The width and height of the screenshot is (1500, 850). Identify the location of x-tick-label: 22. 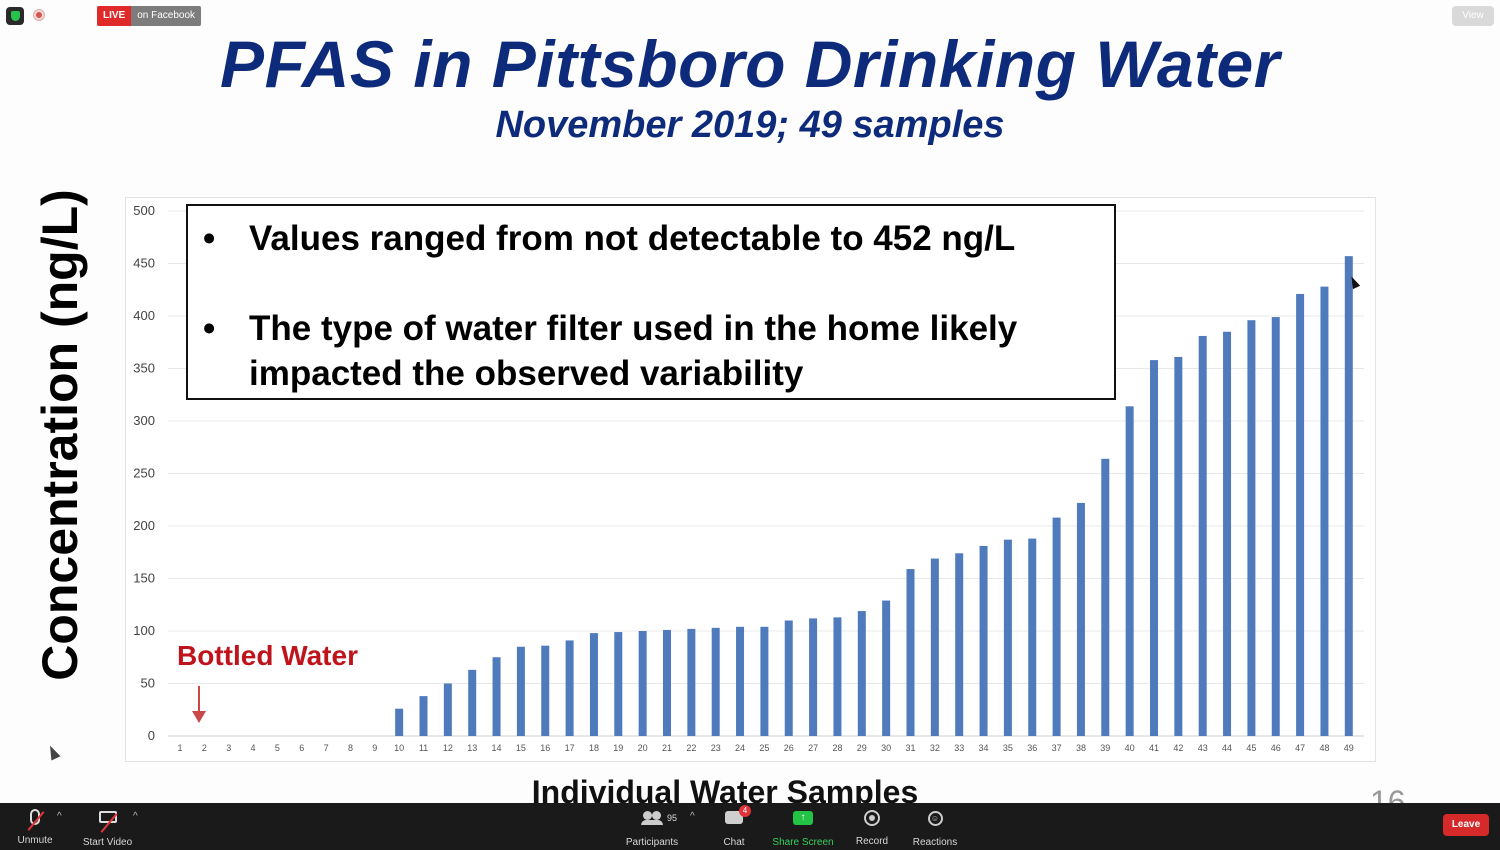
(691, 748).